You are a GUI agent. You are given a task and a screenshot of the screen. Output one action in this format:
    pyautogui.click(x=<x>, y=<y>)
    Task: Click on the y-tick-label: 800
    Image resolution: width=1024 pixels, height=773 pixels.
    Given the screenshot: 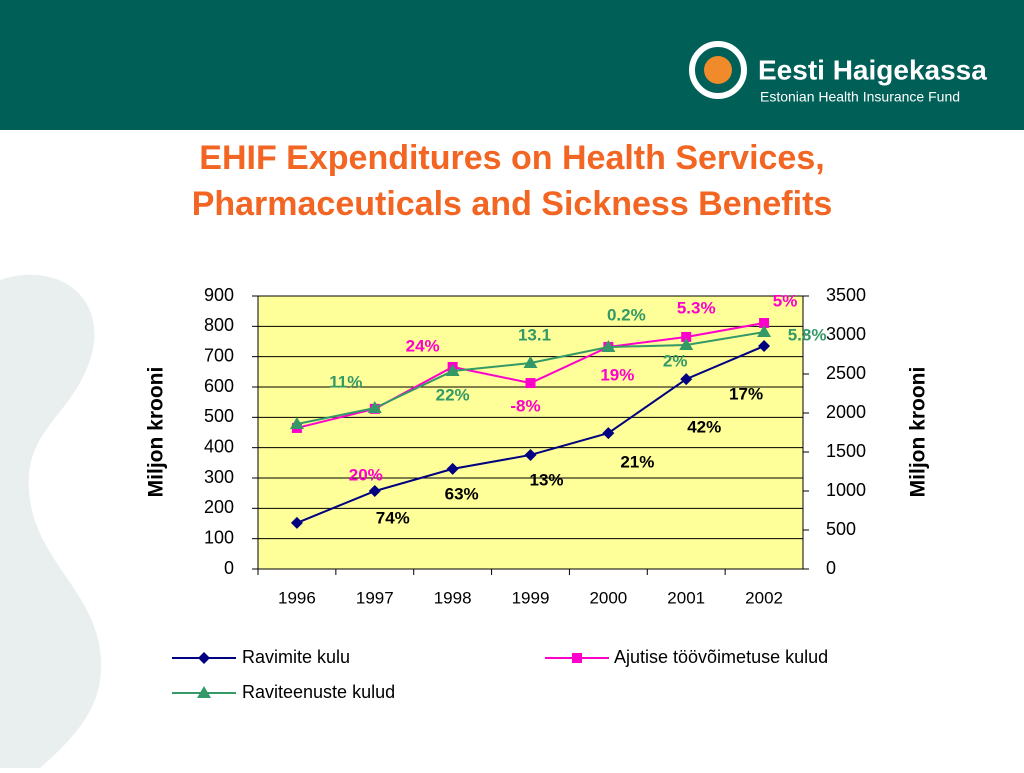 What is the action you would take?
    pyautogui.click(x=219, y=325)
    